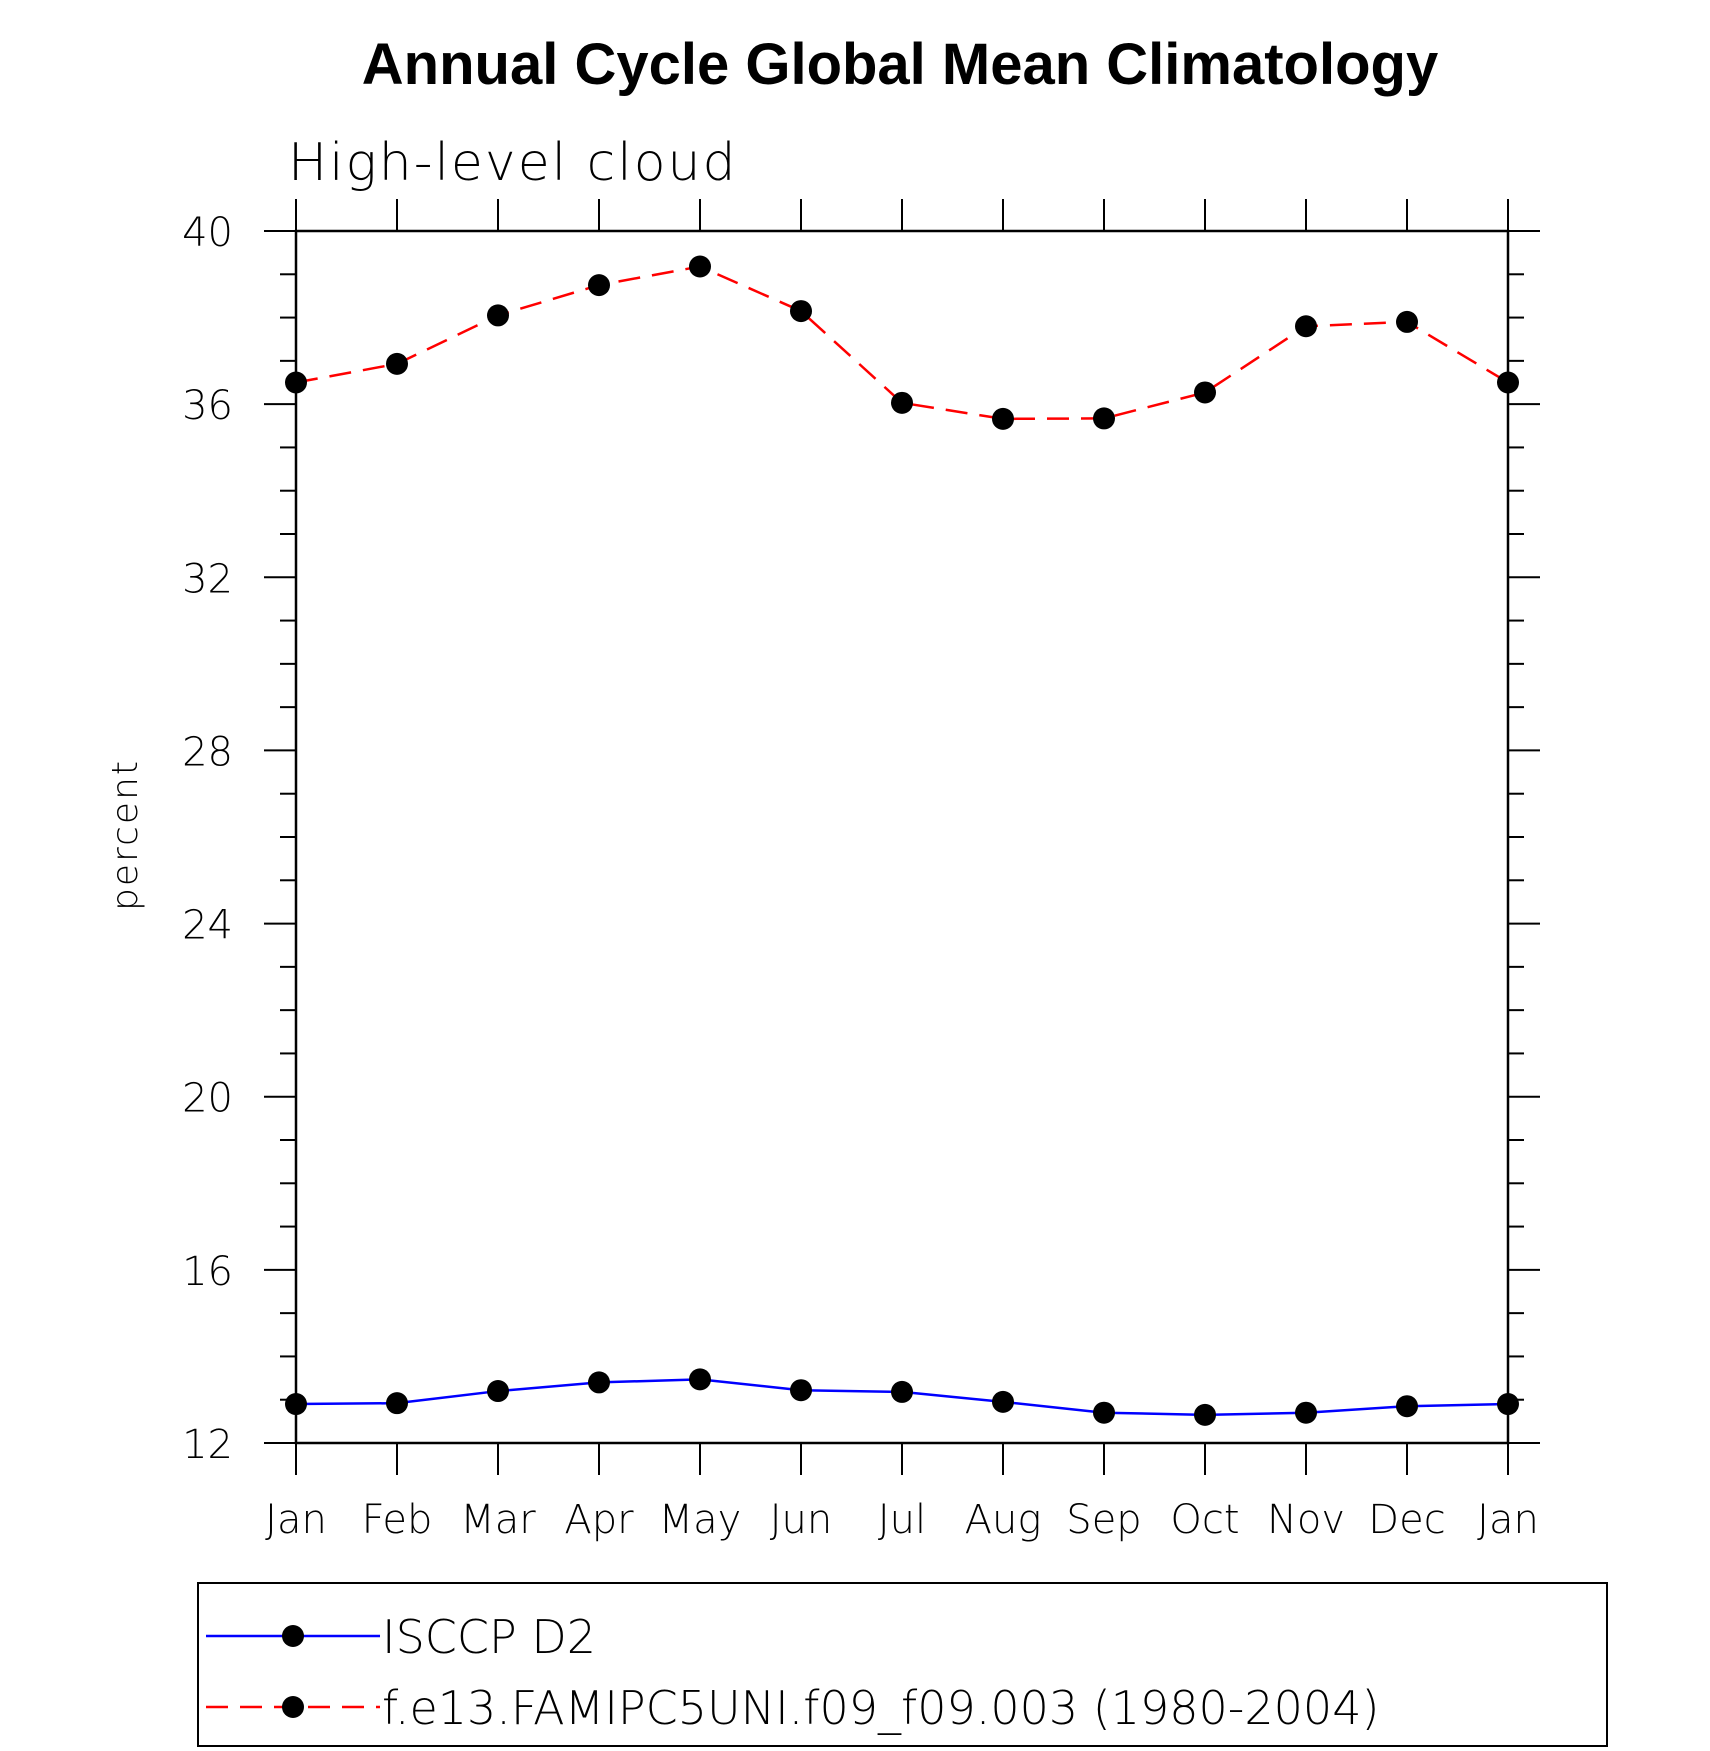 Image resolution: width=1710 pixels, height=1751 pixels. I want to click on x-tick-label: Apr, so click(599, 1520).